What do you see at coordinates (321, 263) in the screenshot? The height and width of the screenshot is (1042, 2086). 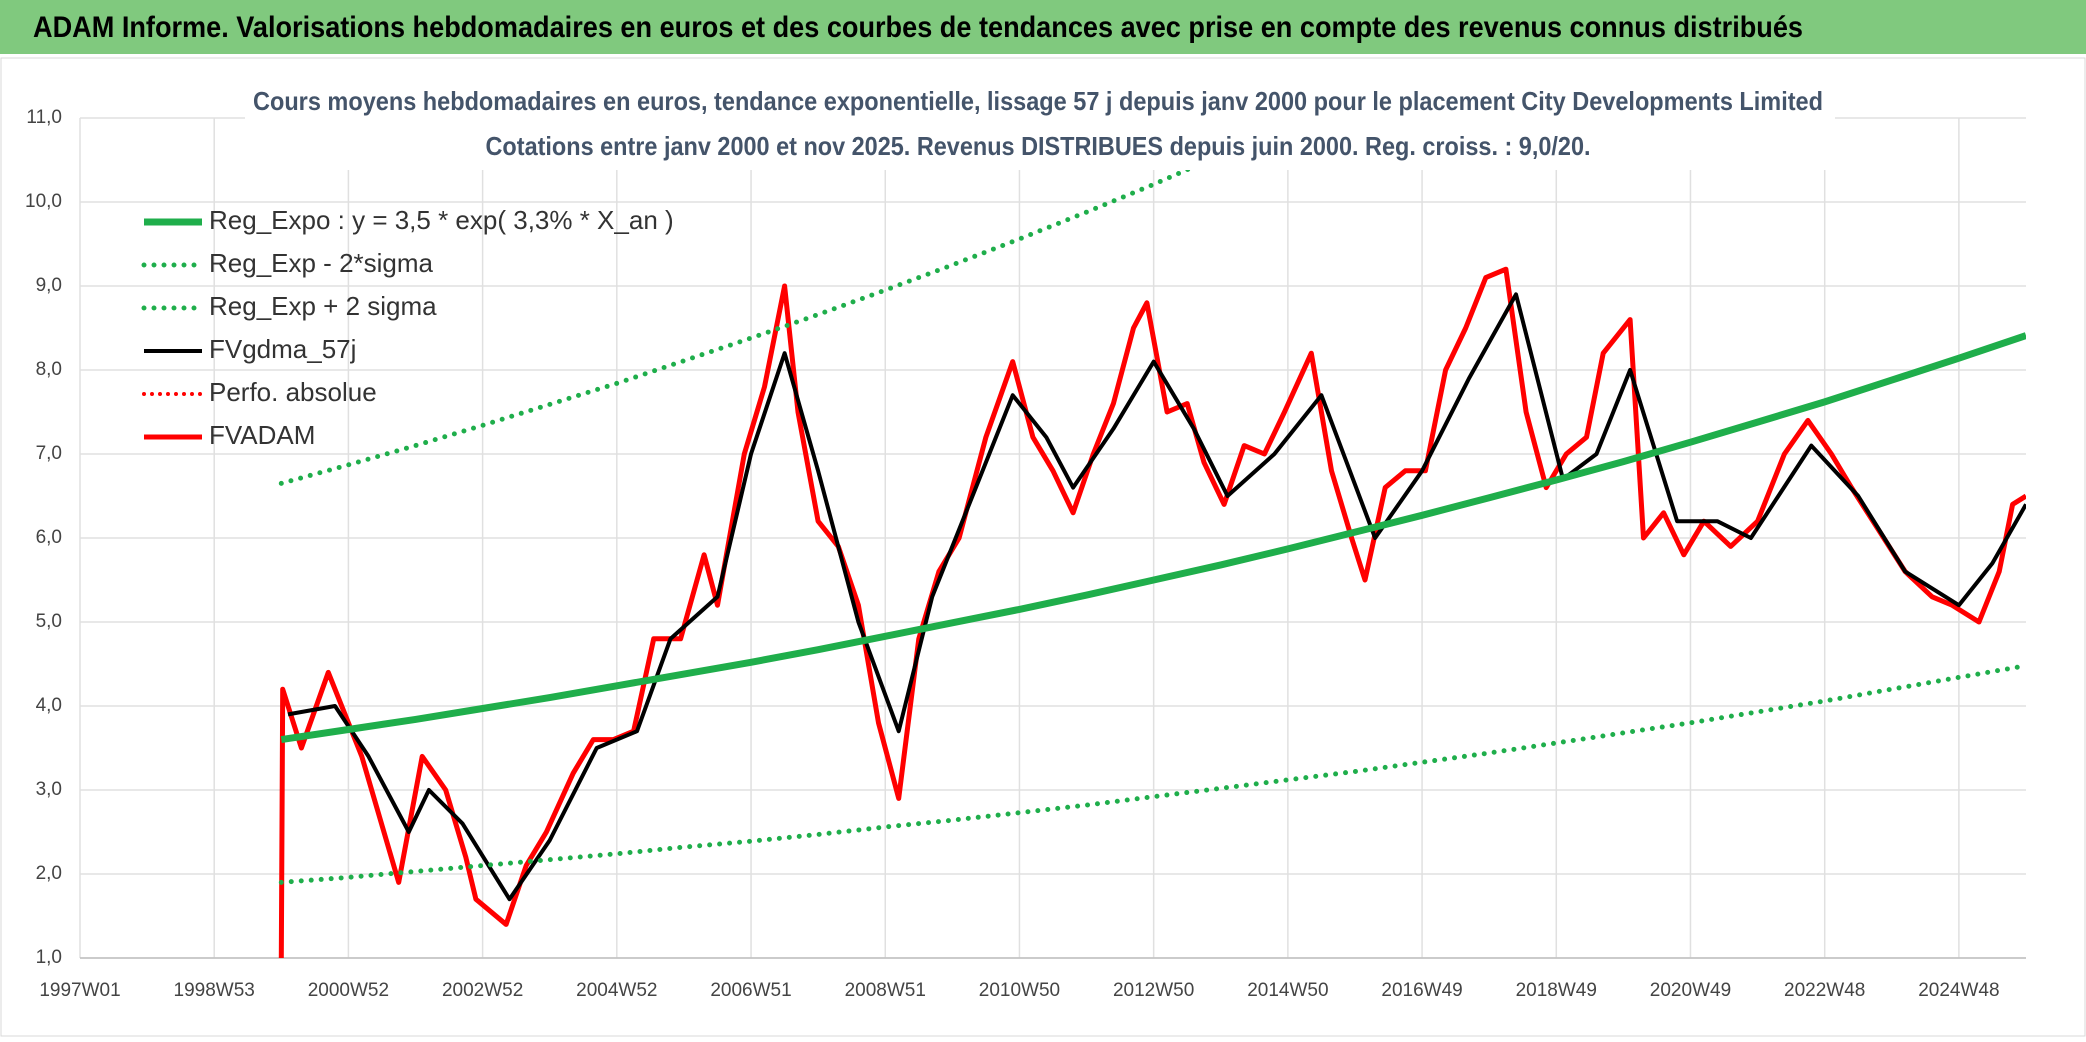 I see `legend-label: Reg_Exp - 2*sigma` at bounding box center [321, 263].